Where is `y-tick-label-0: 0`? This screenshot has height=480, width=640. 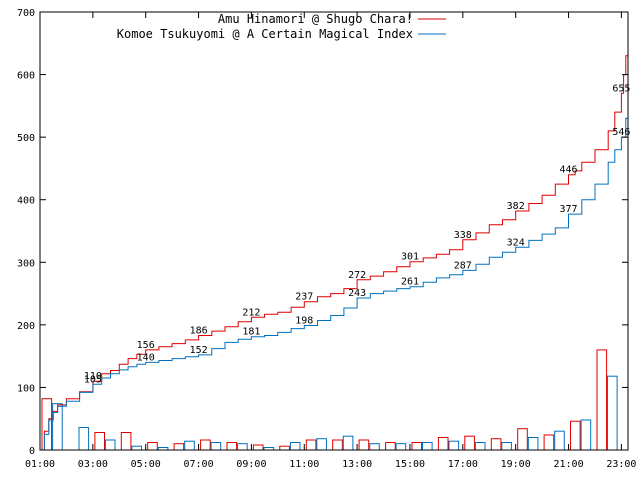
y-tick-label-0: 0 is located at coordinates (32, 451).